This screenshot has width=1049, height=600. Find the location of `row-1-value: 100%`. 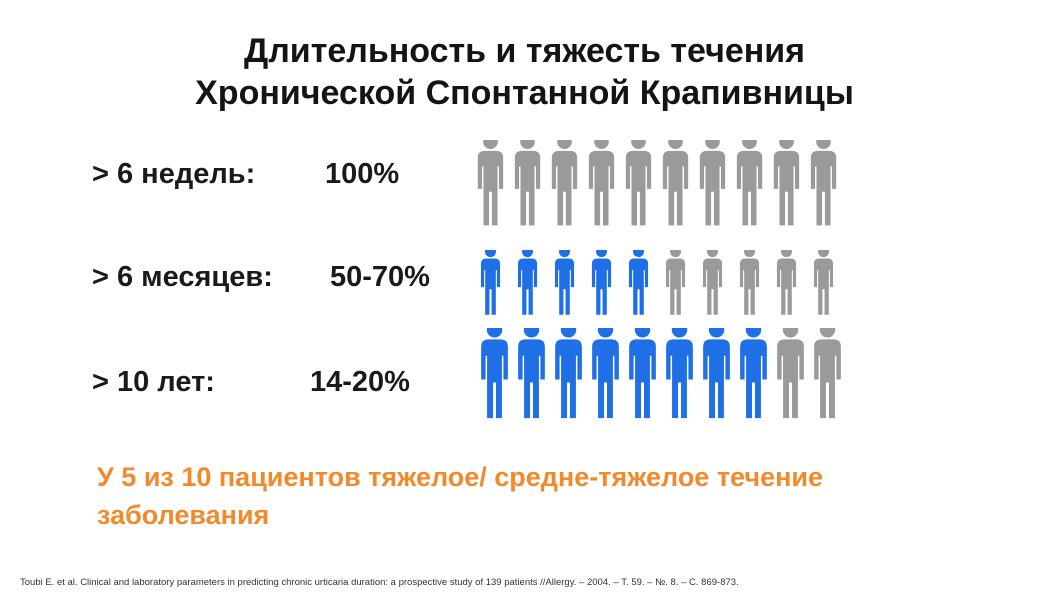

row-1-value: 100% is located at coordinates (362, 174).